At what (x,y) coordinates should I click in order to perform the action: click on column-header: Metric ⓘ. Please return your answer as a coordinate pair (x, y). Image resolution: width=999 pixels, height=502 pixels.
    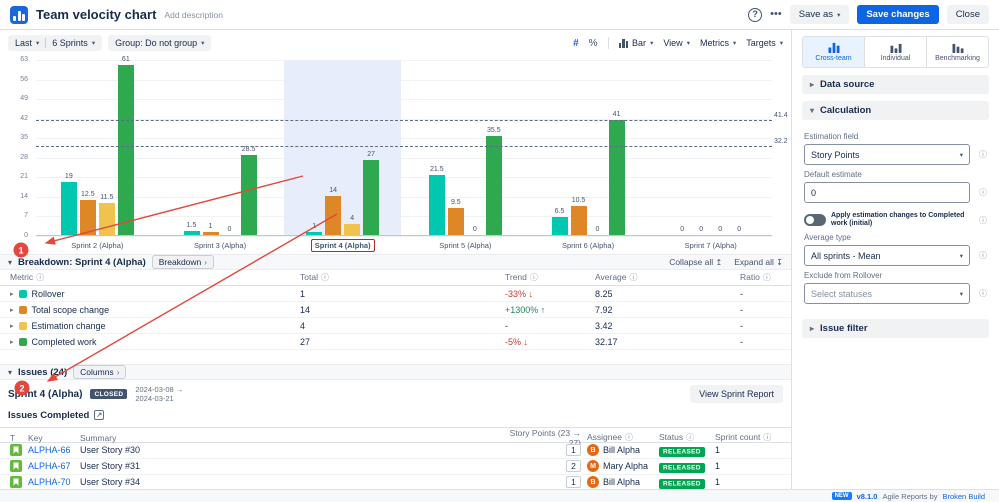
    Looking at the image, I should click on (155, 277).